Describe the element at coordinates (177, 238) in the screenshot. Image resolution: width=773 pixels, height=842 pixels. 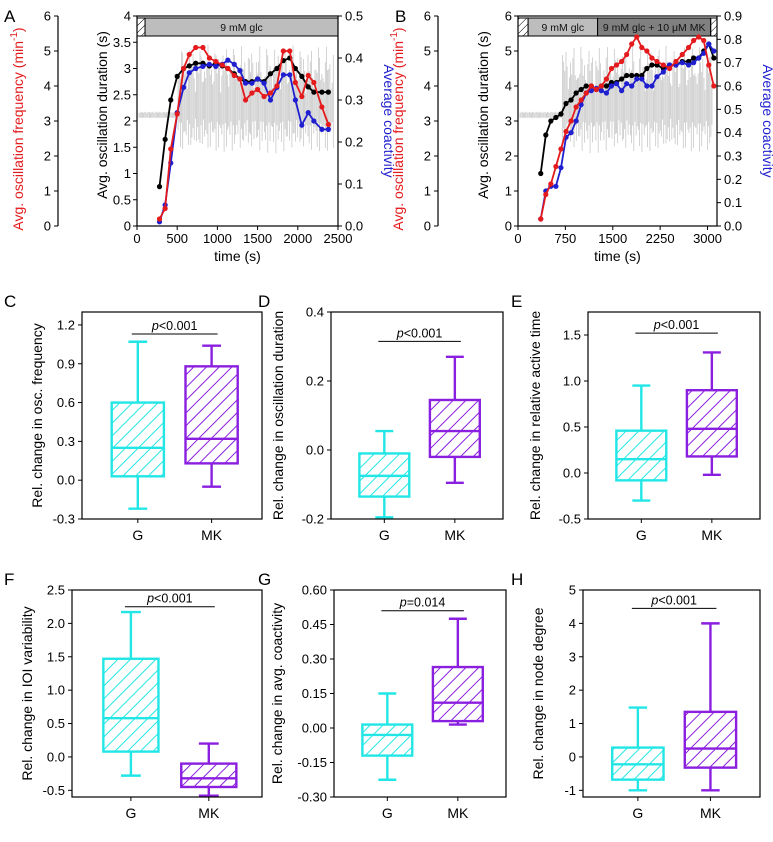
I see `x-tick-label: 500` at that location.